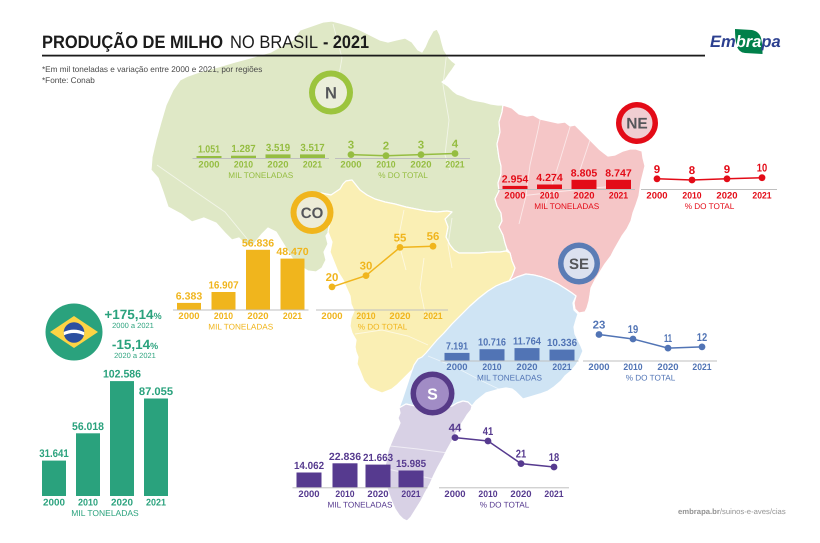  What do you see at coordinates (68, 80) in the screenshot?
I see `svg-text: *Fonte: Conab` at bounding box center [68, 80].